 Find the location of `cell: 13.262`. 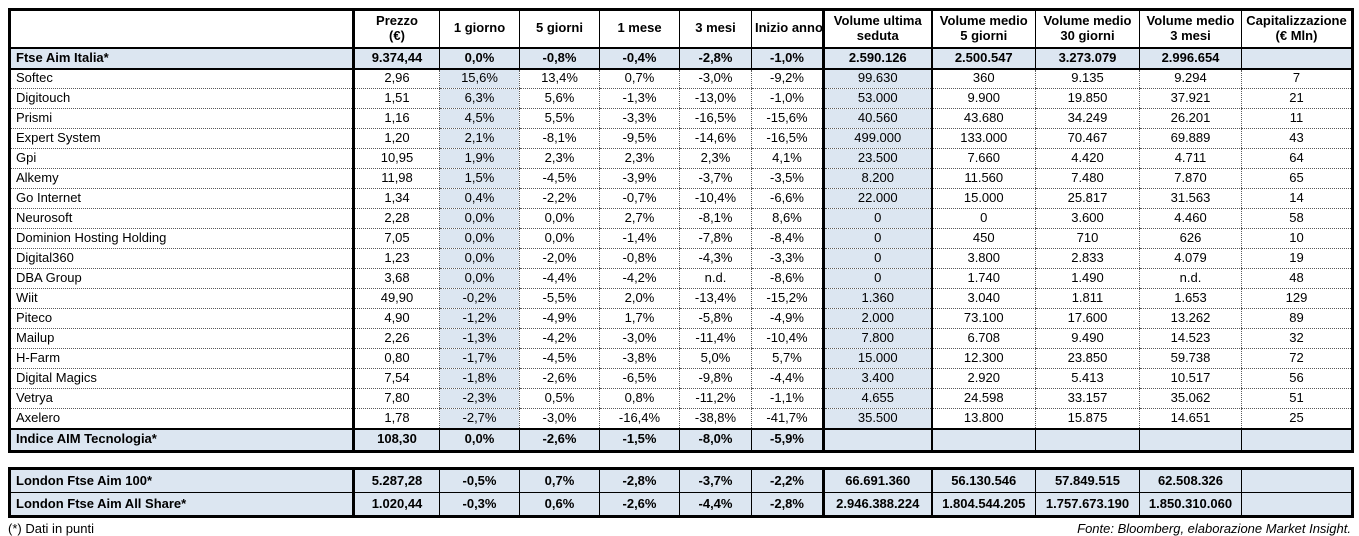

cell: 13.262 is located at coordinates (1190, 318).